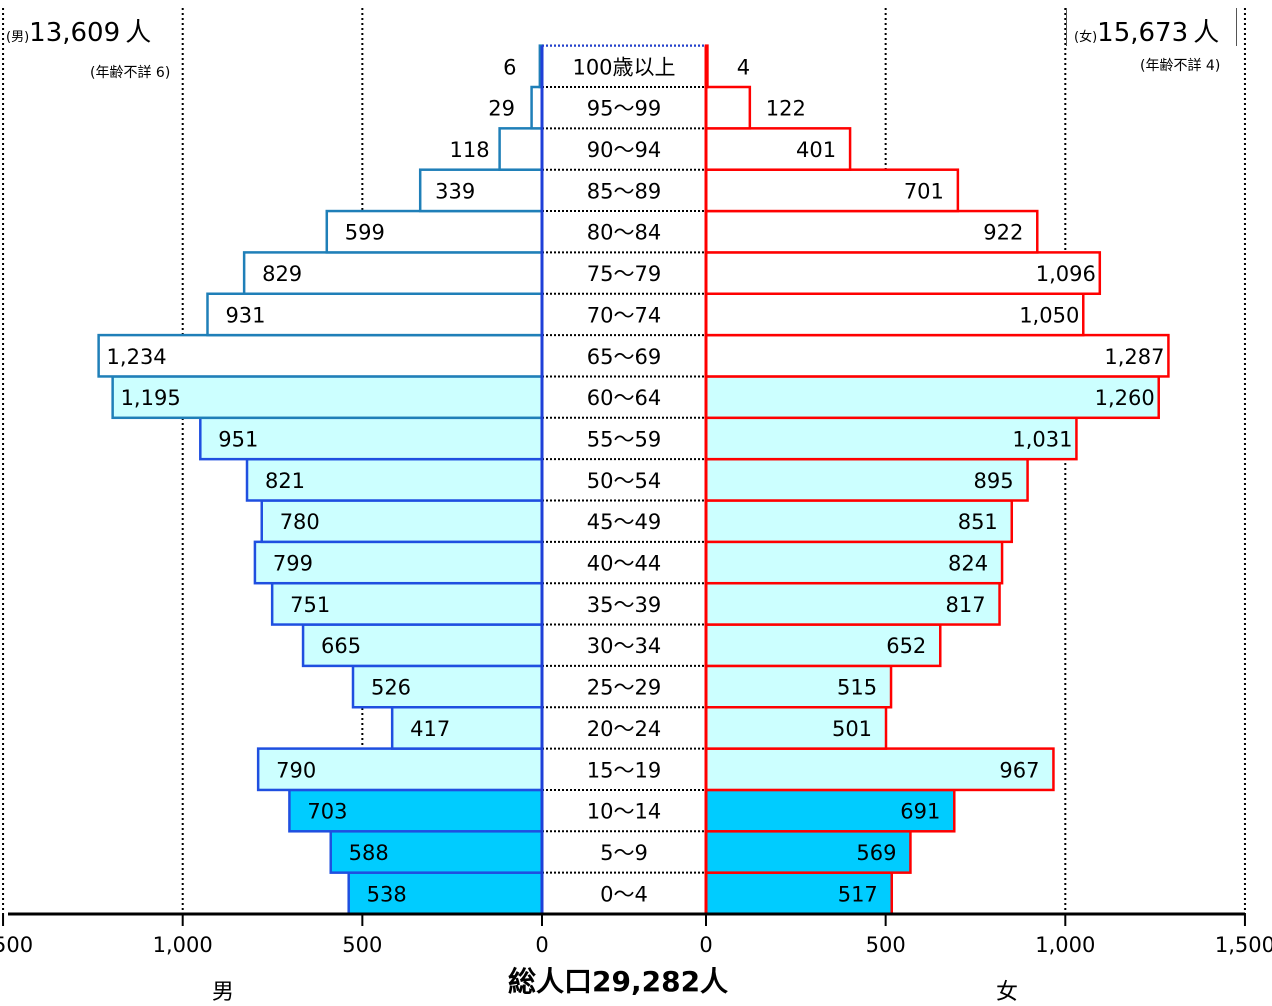 Image resolution: width=1272 pixels, height=1006 pixels. What do you see at coordinates (920, 812) in the screenshot?
I see `female-value-label-2: 691` at bounding box center [920, 812].